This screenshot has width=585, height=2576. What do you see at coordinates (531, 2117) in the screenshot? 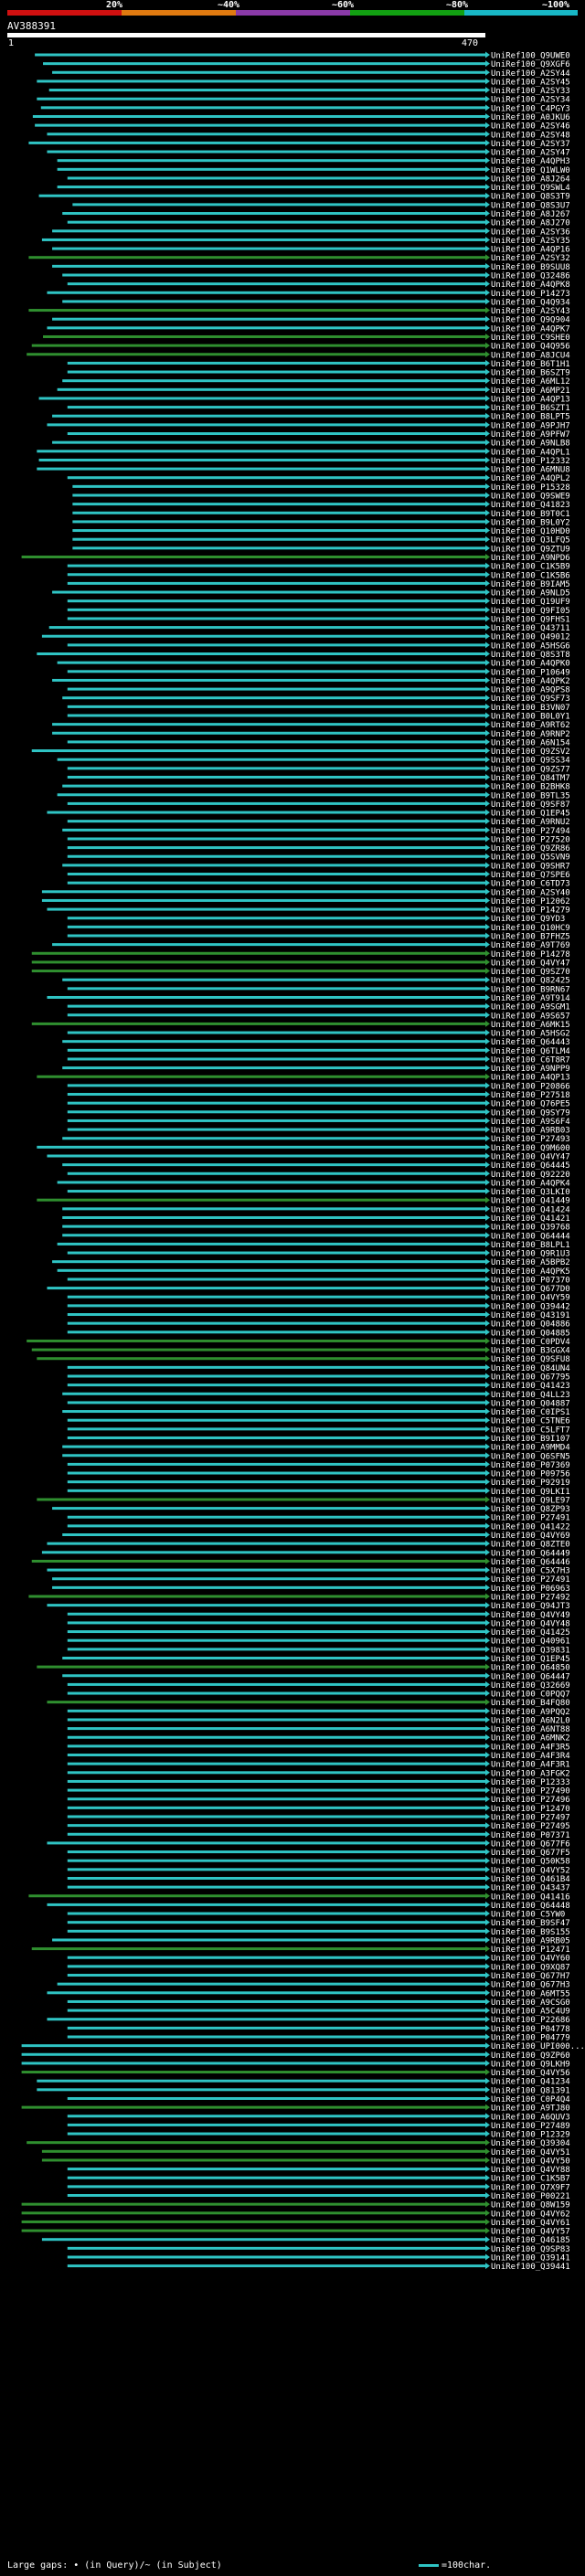
I see `hit-label: UniRef100_A6QUV3` at bounding box center [531, 2117].